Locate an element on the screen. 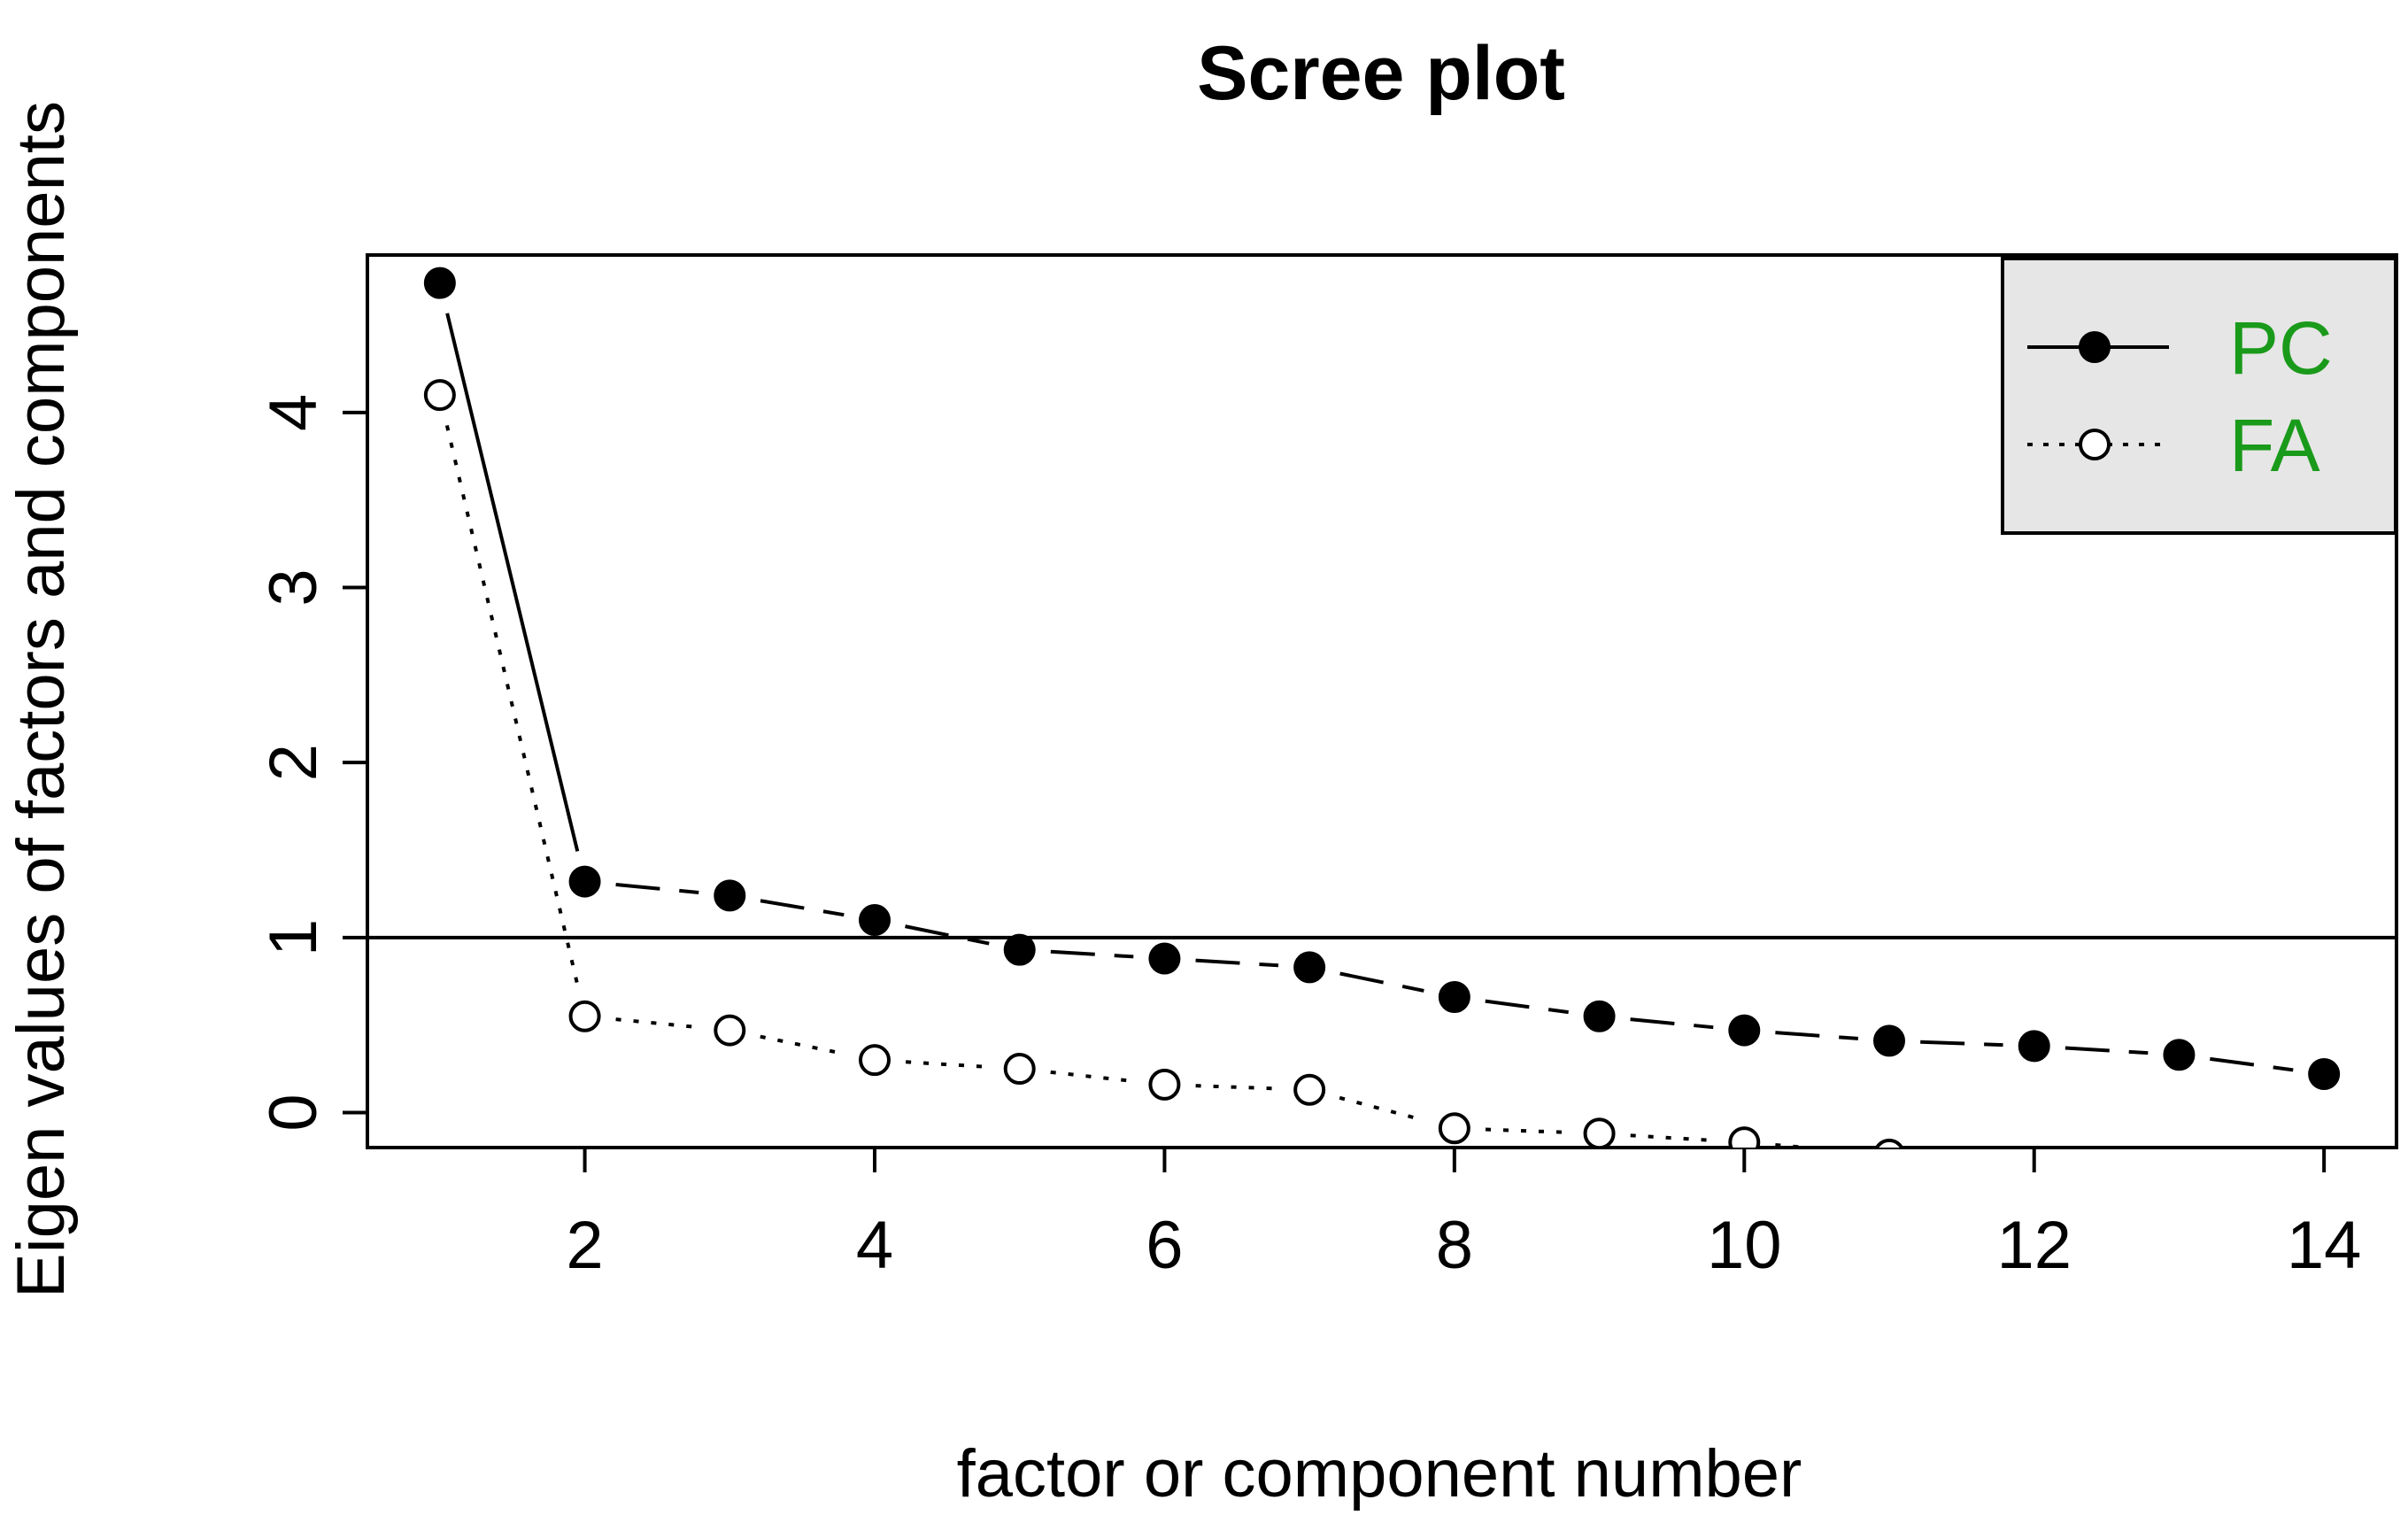 Image resolution: width=2408 pixels, height=1523 pixels. y-tick-label: 4 is located at coordinates (293, 412).